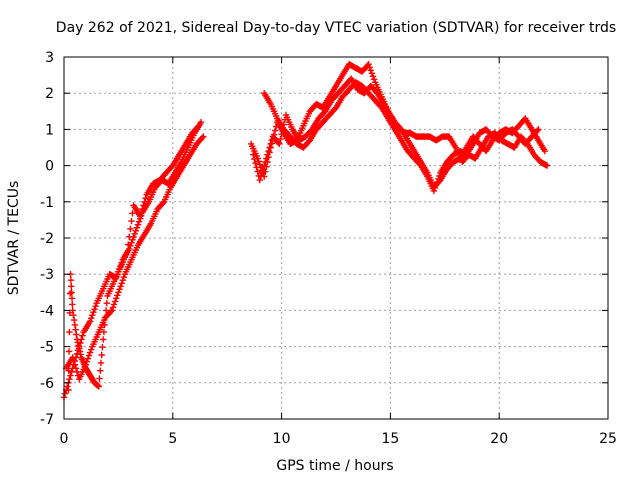 The width and height of the screenshot is (640, 480). I want to click on y-tick-label: -3, so click(47, 275).